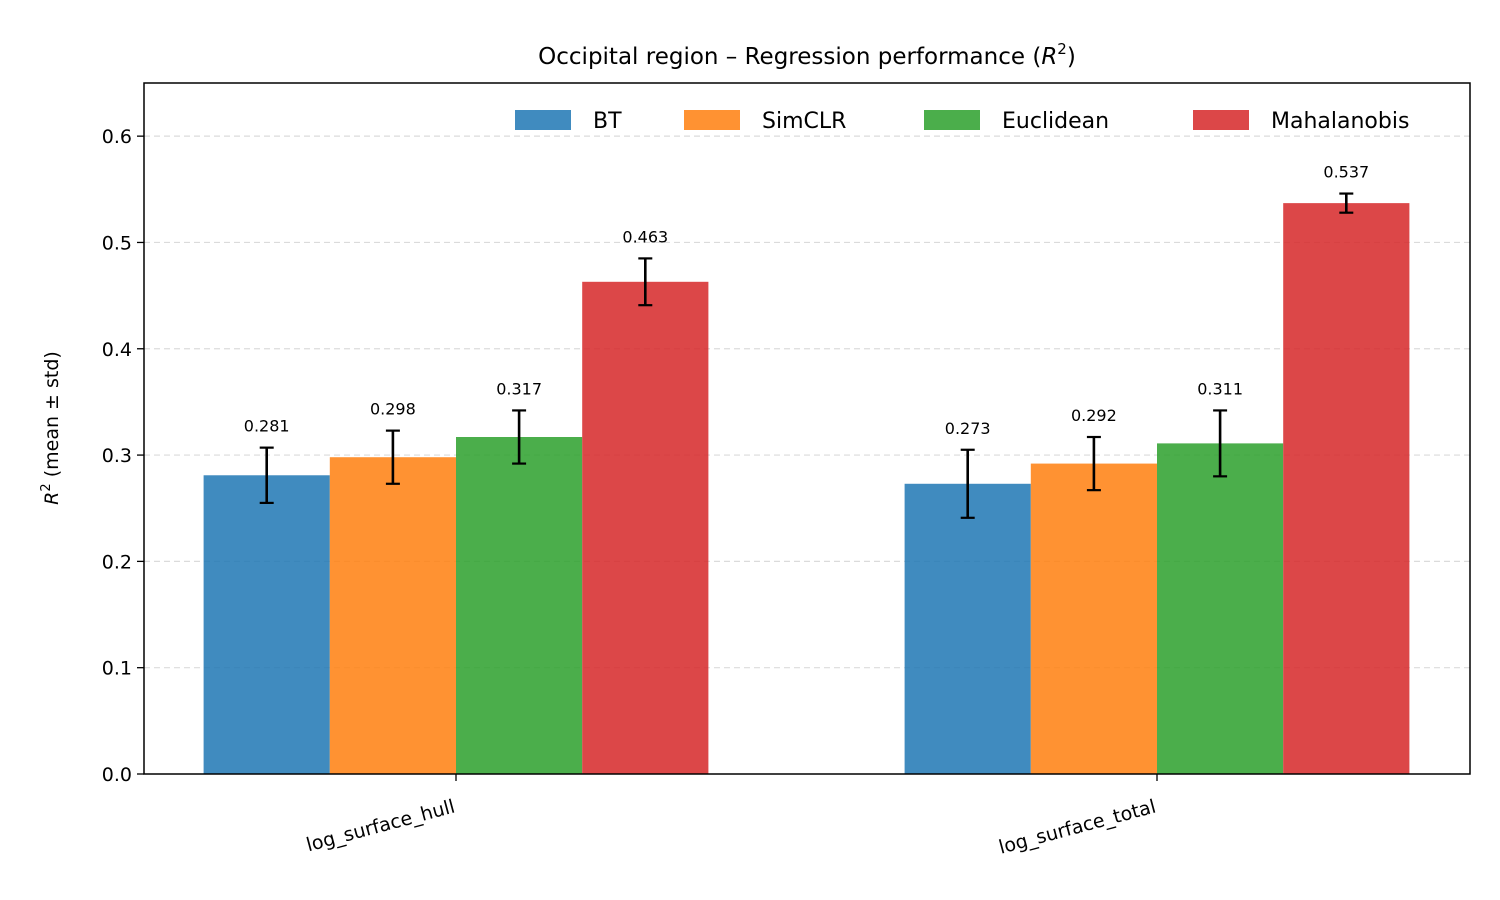 This screenshot has height=900, width=1500. Describe the element at coordinates (952, 120) in the screenshot. I see `legend-swatch-euclidean` at that location.